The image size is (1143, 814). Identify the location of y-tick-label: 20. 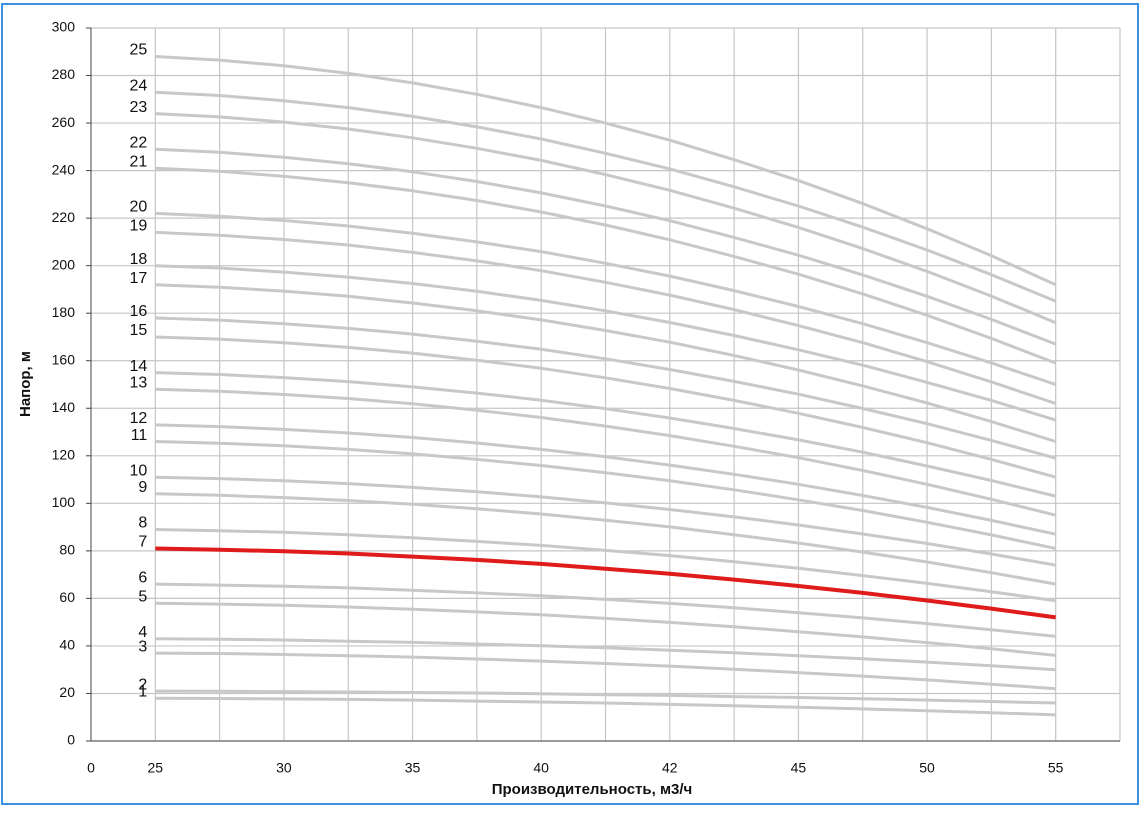
(67, 692).